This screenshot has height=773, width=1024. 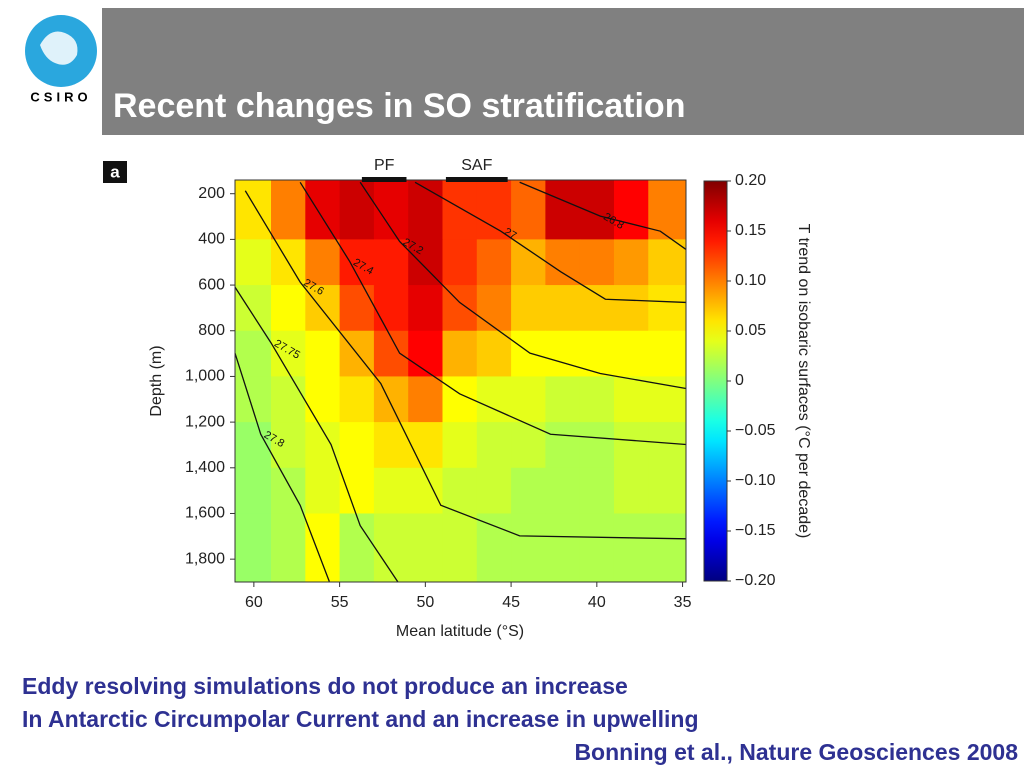 What do you see at coordinates (211, 193) in the screenshot?
I see `y-tick-label: 200` at bounding box center [211, 193].